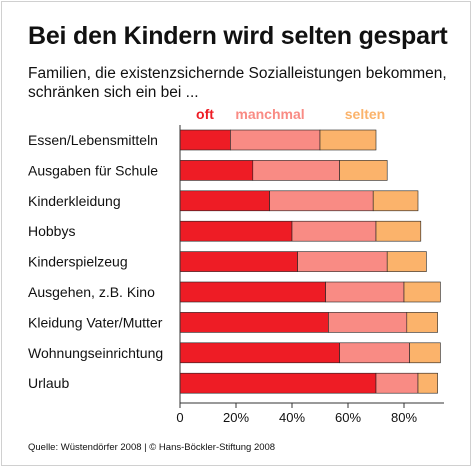  Describe the element at coordinates (348, 417) in the screenshot. I see `x-tick-label: 60%` at that location.